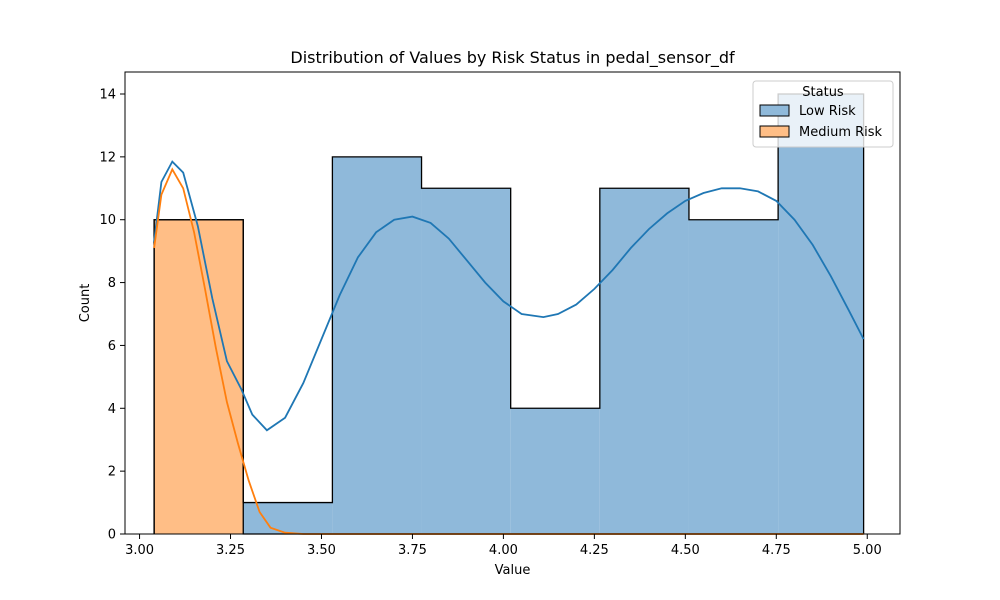 The image size is (1000, 600). Describe the element at coordinates (776, 550) in the screenshot. I see `x-tick-label: 4.75` at that location.